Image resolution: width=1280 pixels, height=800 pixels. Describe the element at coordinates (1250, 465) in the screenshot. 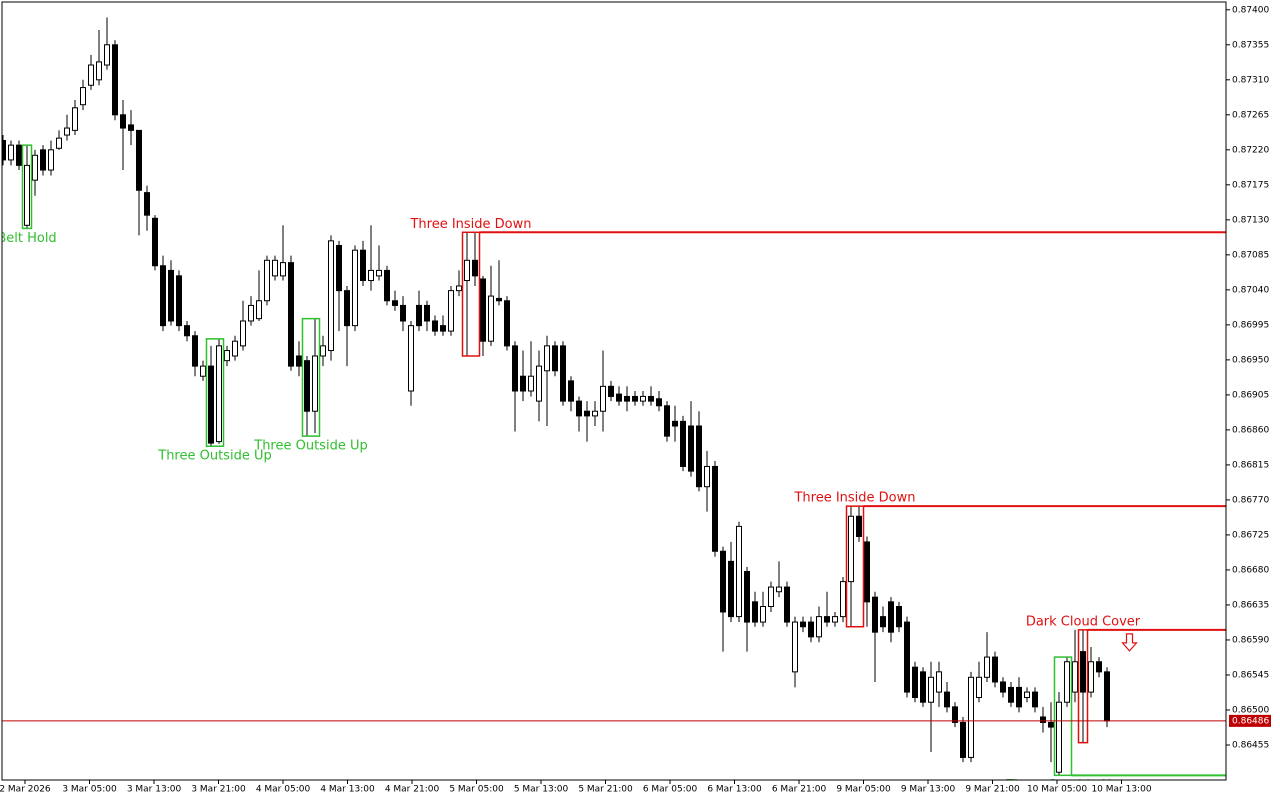

I see `y-tick-label: 0.86815` at that location.